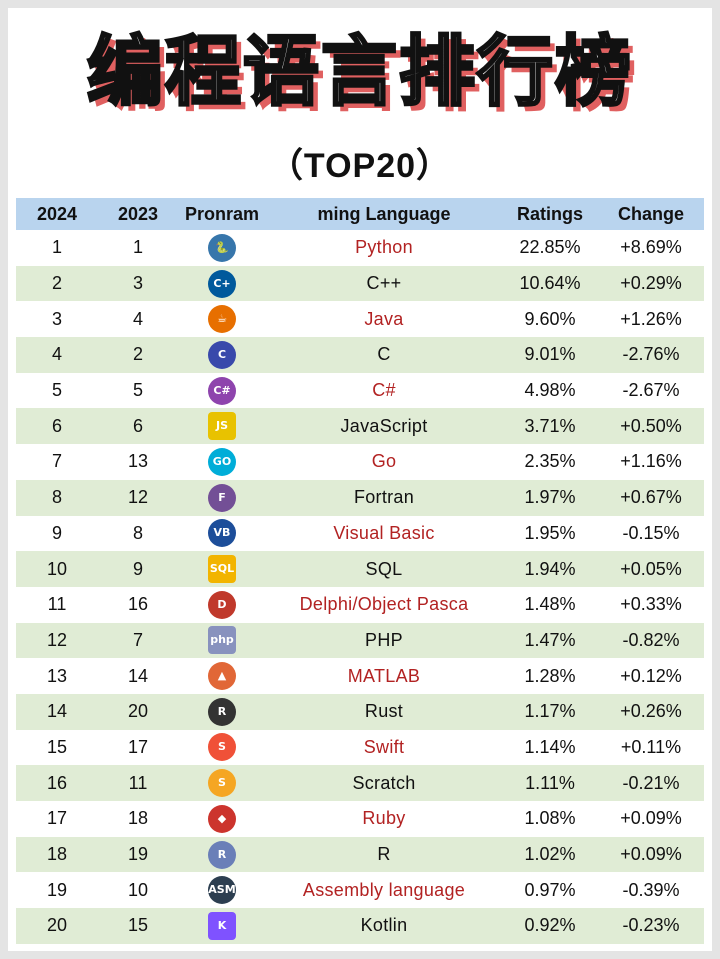  Describe the element at coordinates (222, 355) in the screenshot. I see `language-icon-cell: C` at that location.